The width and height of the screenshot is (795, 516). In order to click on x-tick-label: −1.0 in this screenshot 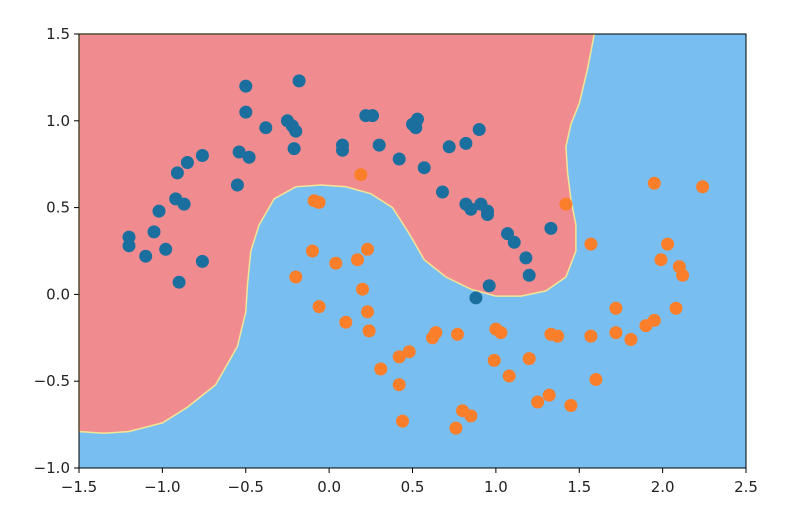, I will do `click(162, 487)`.